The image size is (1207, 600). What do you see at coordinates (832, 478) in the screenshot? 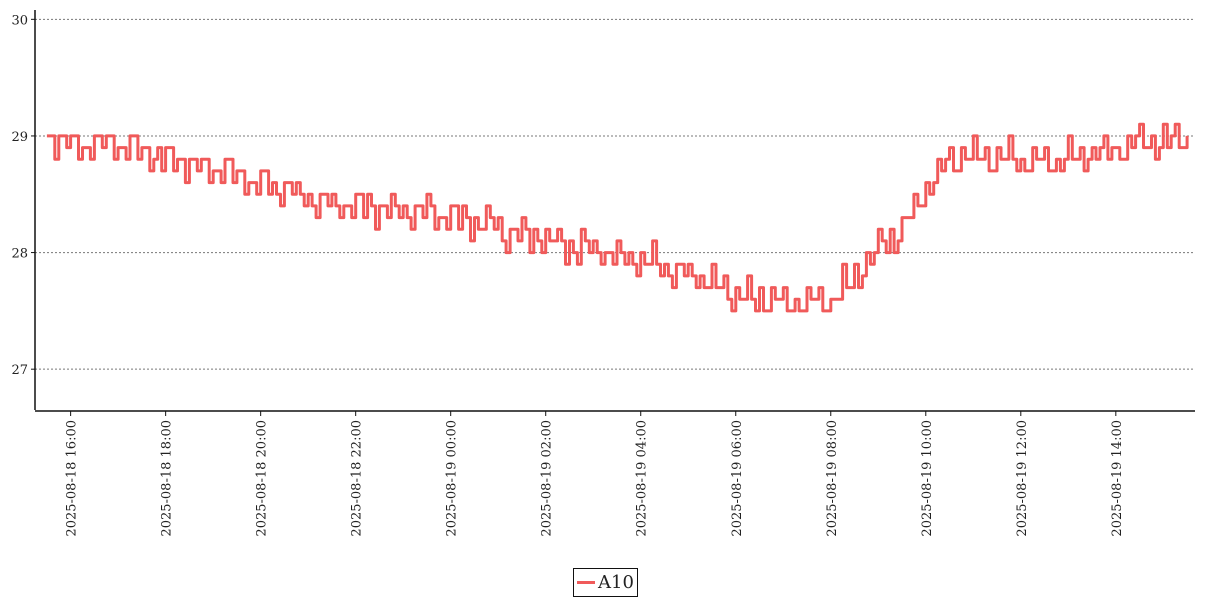
I see `x-tick-label: 2025-08-19 08:00` at bounding box center [832, 478].